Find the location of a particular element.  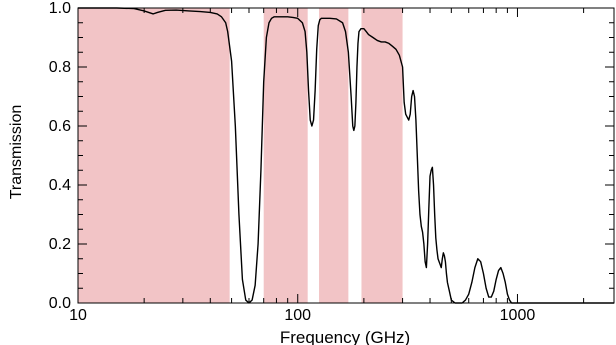

x-tick-label: 10 is located at coordinates (78, 315).